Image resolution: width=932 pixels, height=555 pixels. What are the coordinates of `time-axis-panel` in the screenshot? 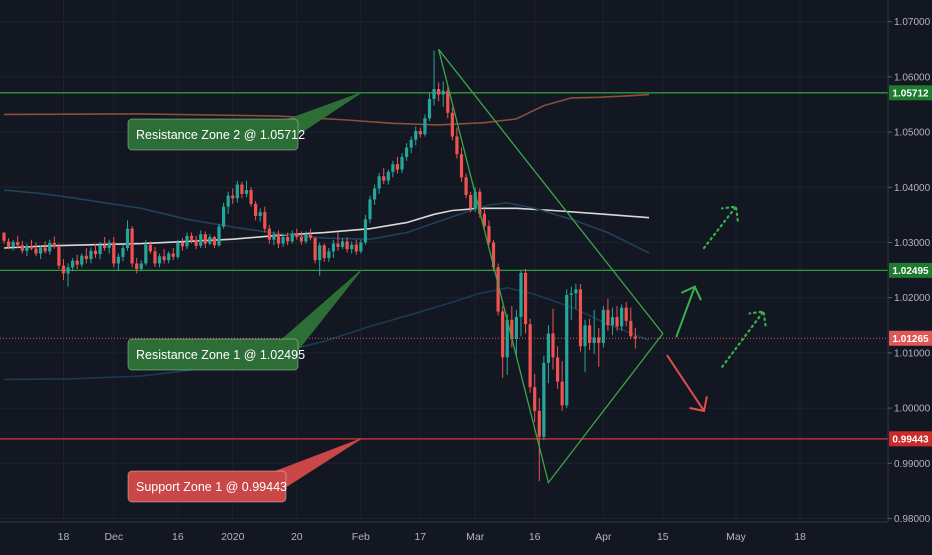 It's located at (466, 536).